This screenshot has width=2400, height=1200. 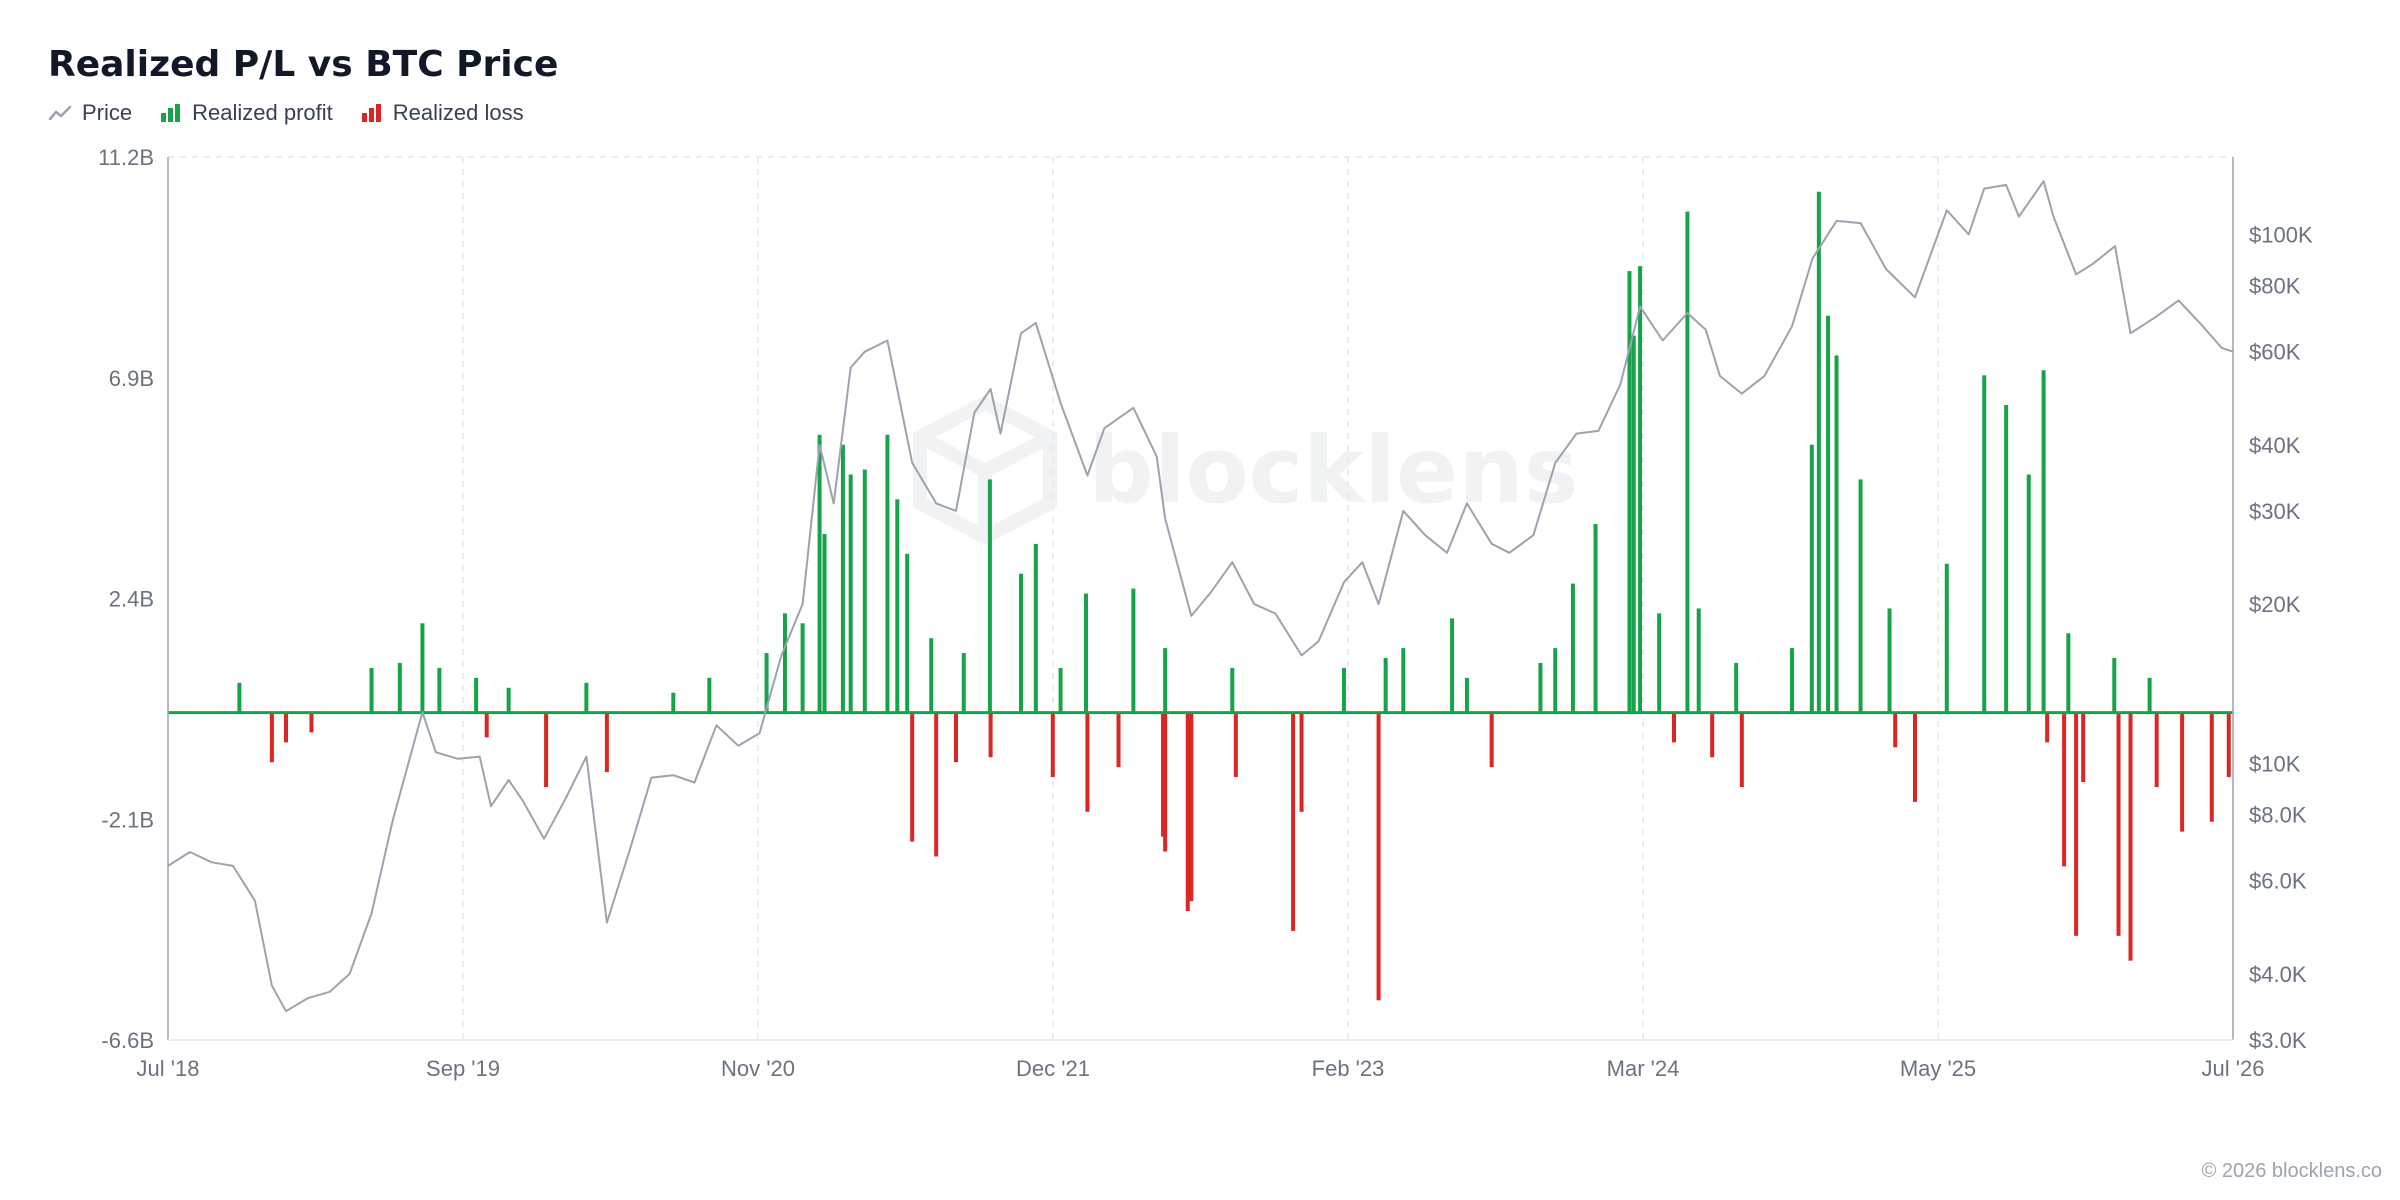 I want to click on y-right-tick-label: $30K, so click(x=2275, y=511).